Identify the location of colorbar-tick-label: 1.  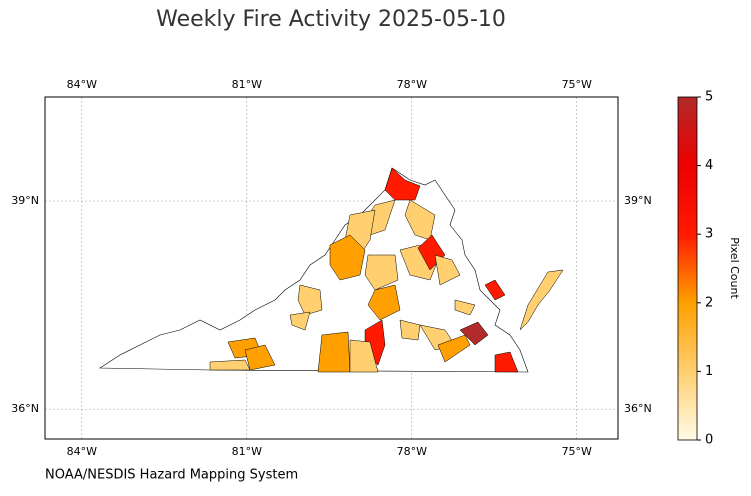
(709, 371).